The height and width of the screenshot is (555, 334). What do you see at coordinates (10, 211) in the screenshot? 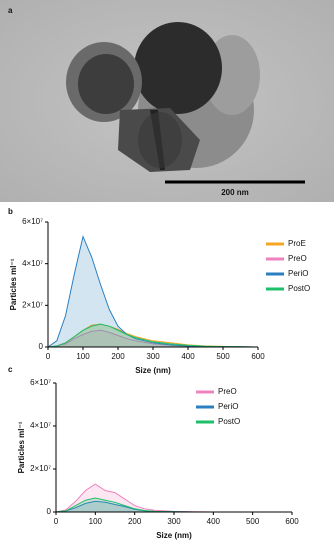
I see `panel-label: b` at bounding box center [10, 211].